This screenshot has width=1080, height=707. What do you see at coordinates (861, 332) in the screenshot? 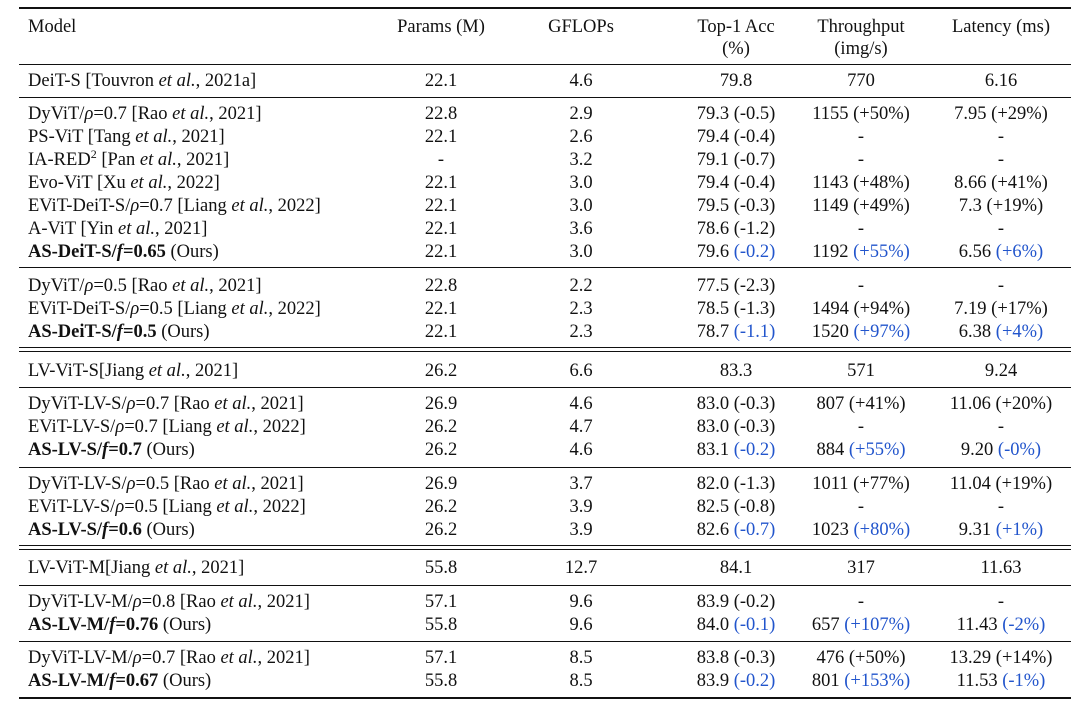
I see `throughput-cell: 1520 (+97%)` at bounding box center [861, 332].